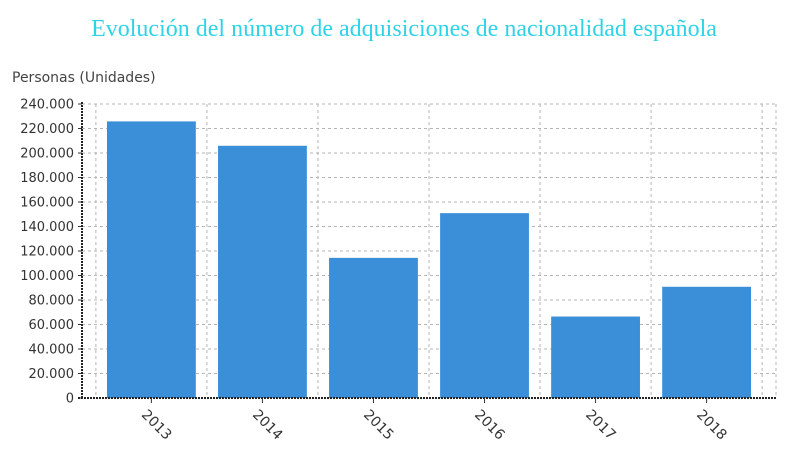 This screenshot has width=808, height=462. Describe the element at coordinates (52, 325) in the screenshot. I see `y-tick-label: 60.000` at that location.